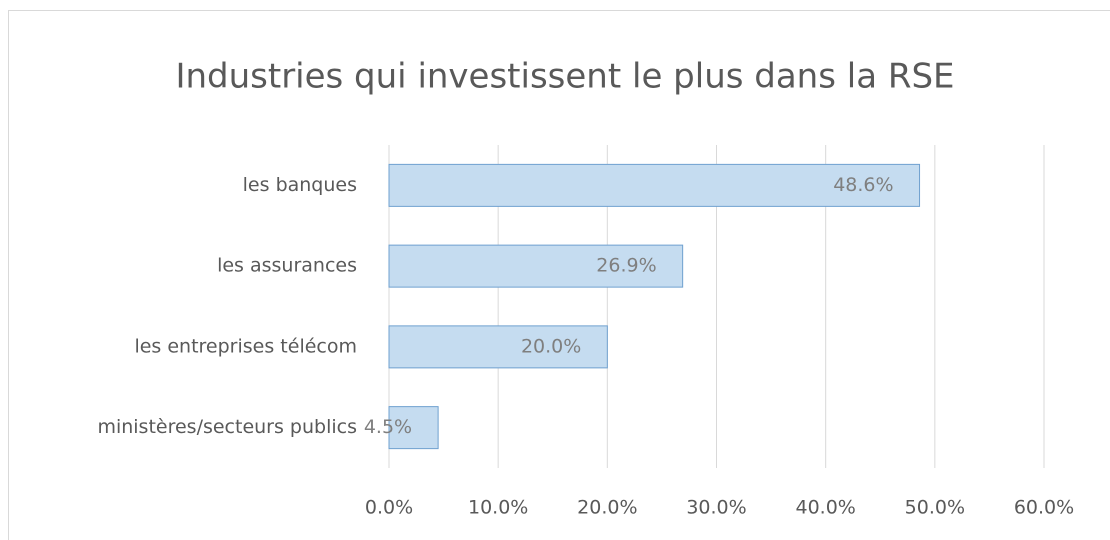 The height and width of the screenshot is (540, 1110). I want to click on x-tick-label: 40.0%, so click(825, 508).